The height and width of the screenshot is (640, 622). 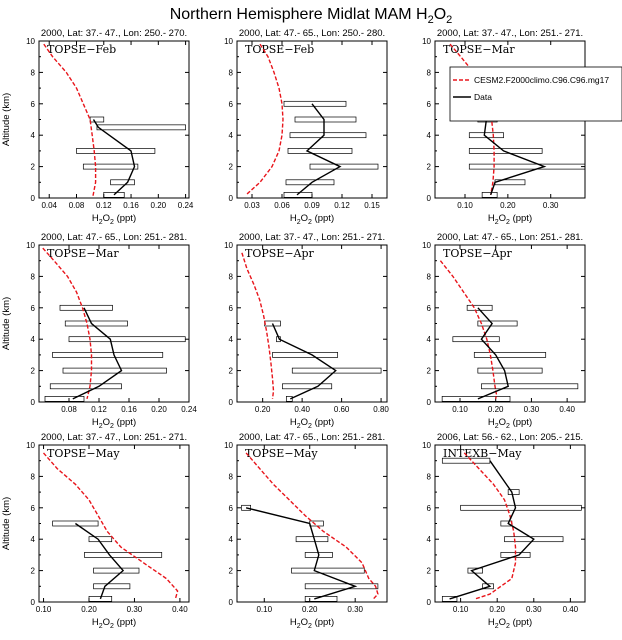 What do you see at coordinates (312, 33) in the screenshot?
I see `panel-title: 2000, Lat: 47.- 65., Lon: 250.- 280.` at bounding box center [312, 33].